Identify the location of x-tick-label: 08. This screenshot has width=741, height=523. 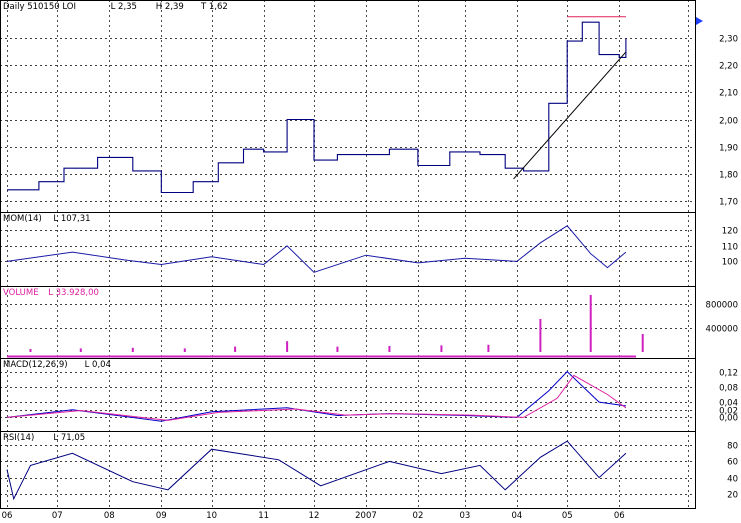
(109, 516).